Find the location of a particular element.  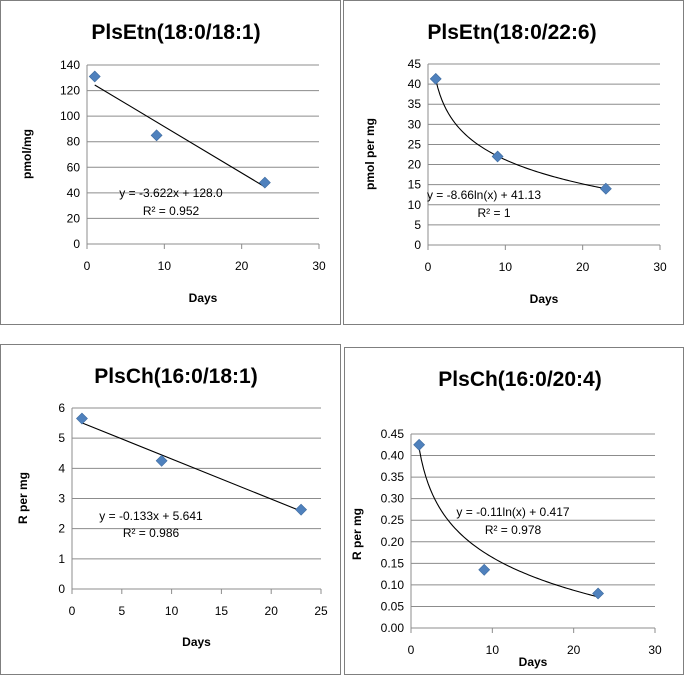

y-tick-label: 45 is located at coordinates (415, 64).